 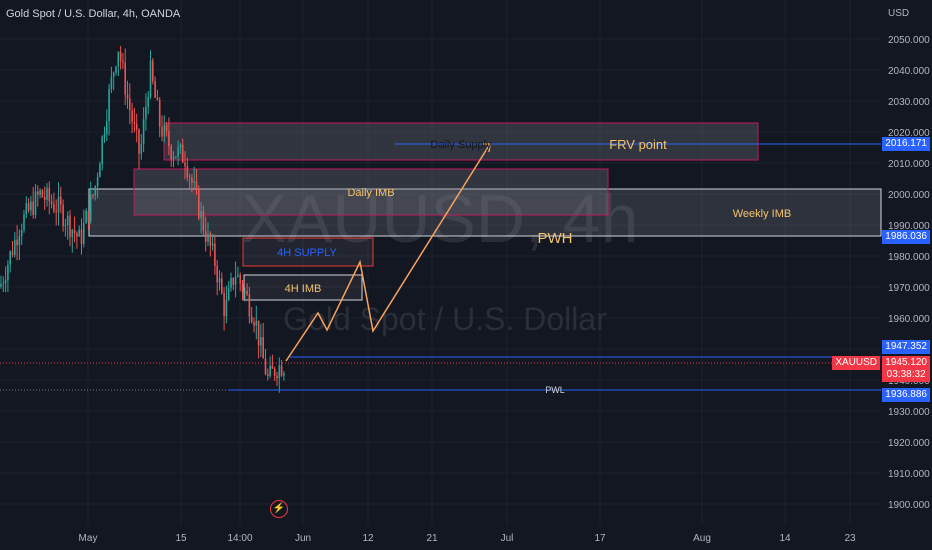 I want to click on price-tick-label: 1900.000, so click(x=909, y=505).